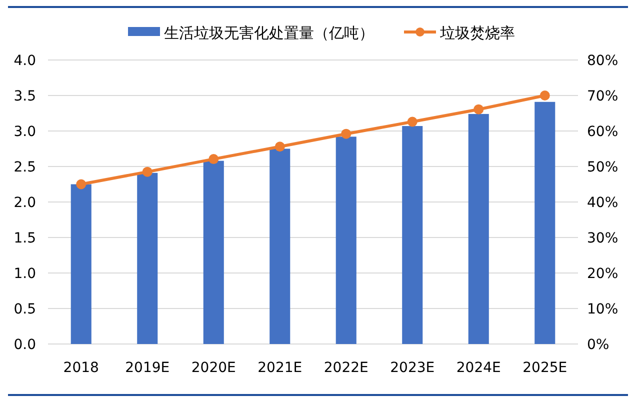 This screenshot has width=637, height=402. What do you see at coordinates (602, 310) in the screenshot?
I see `y2-tick-label: 10%` at bounding box center [602, 310].